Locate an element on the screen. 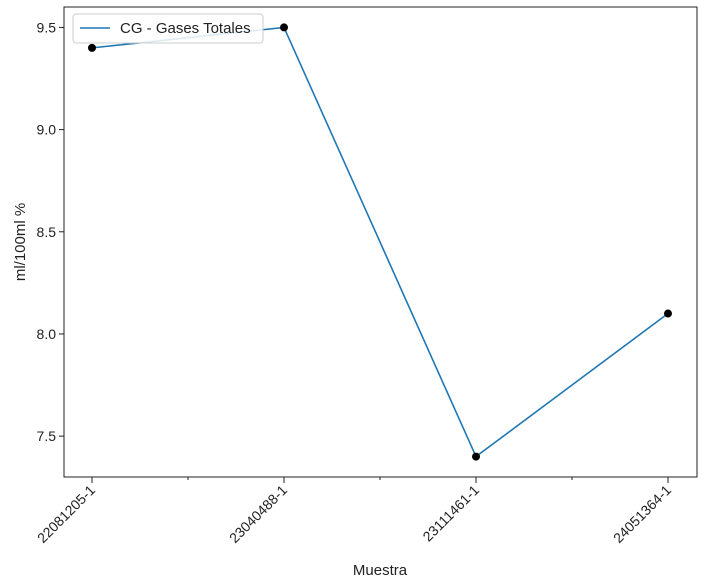  x-tick-label: 23040488-1 is located at coordinates (258, 514).